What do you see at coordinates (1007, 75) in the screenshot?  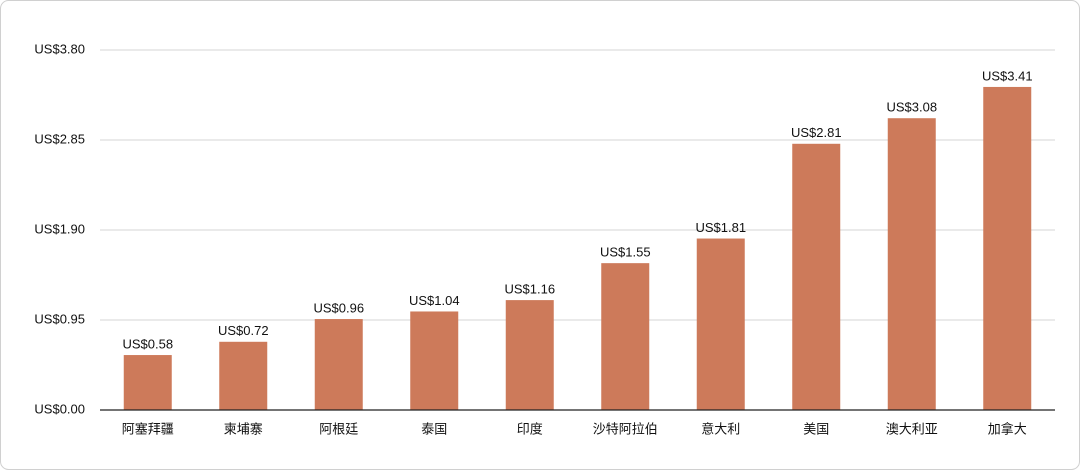 I see `value-label: US$3.41` at bounding box center [1007, 75].